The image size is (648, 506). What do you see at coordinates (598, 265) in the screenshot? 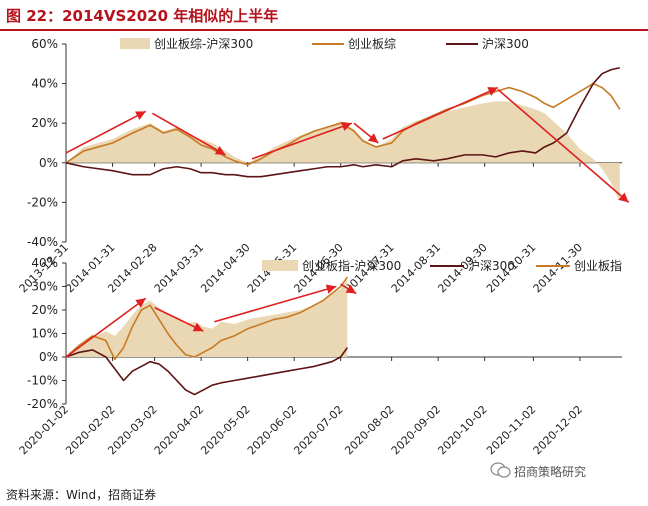
I see `legend-label: 创业板指` at bounding box center [598, 265].